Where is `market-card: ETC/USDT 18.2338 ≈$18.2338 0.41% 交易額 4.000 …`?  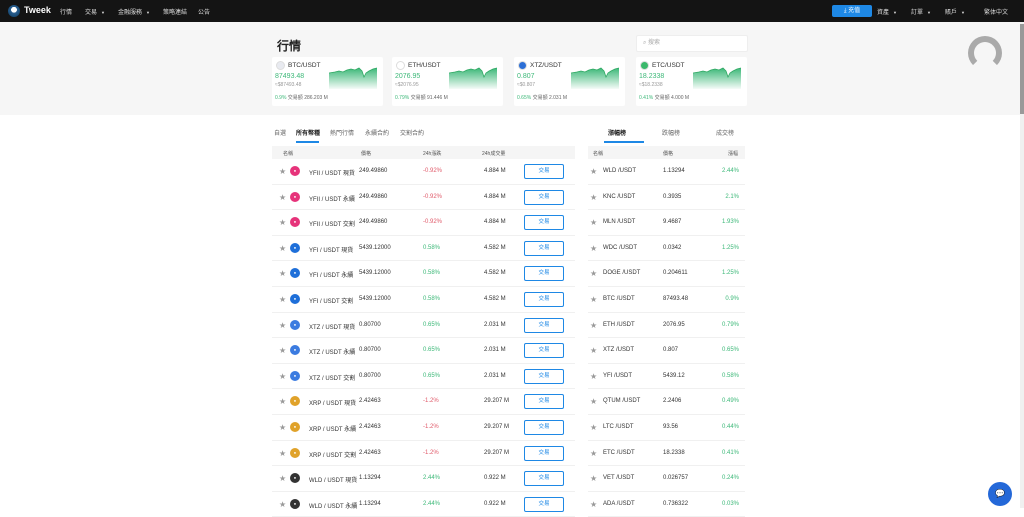
market-card: ETC/USDT 18.2338 ≈$18.2338 0.41% 交易額 4.000 … is located at coordinates (691, 81).